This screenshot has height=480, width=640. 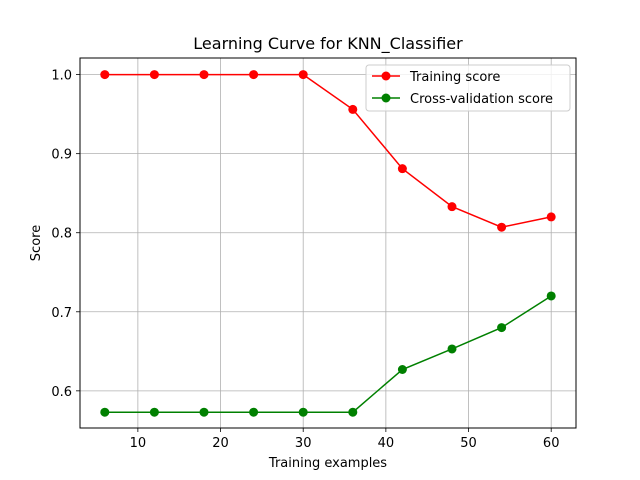 What do you see at coordinates (386, 76) in the screenshot?
I see `legend-marker-training` at bounding box center [386, 76].